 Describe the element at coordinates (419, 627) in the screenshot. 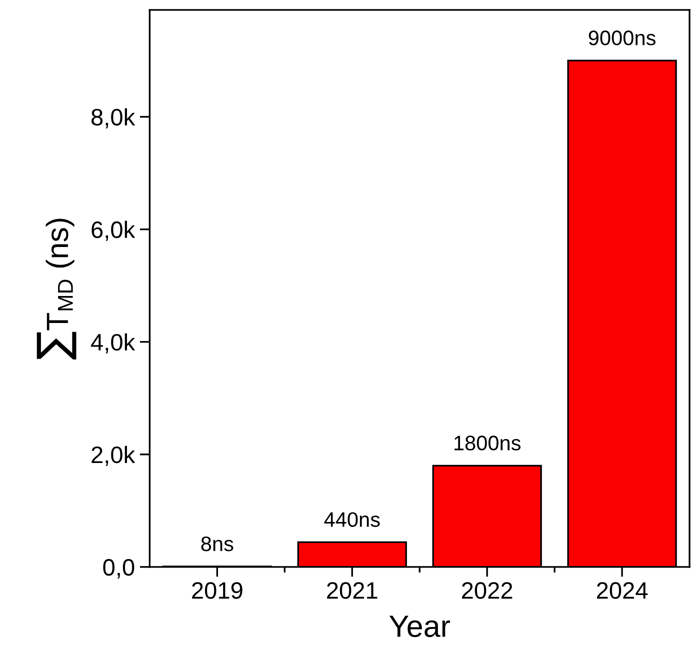

I see `x-axis-title: Year` at that location.